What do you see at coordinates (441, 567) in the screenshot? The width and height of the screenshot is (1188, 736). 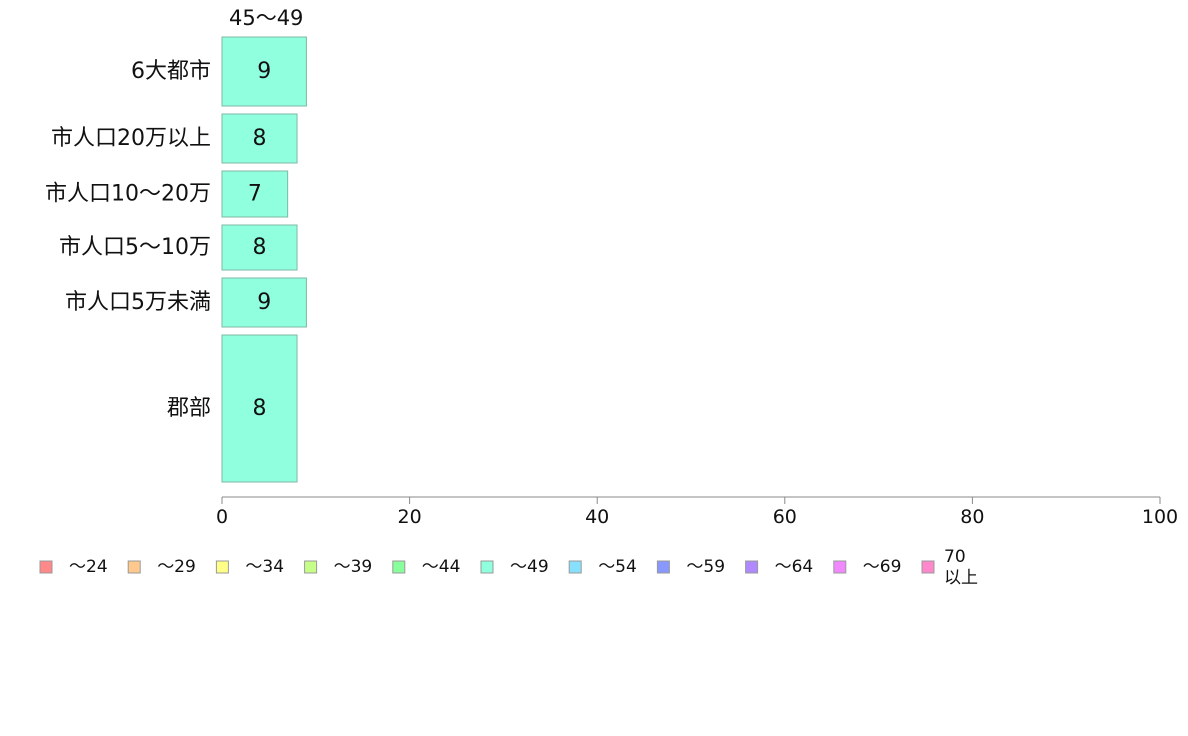 I see `legend-label: 〜44` at bounding box center [441, 567].